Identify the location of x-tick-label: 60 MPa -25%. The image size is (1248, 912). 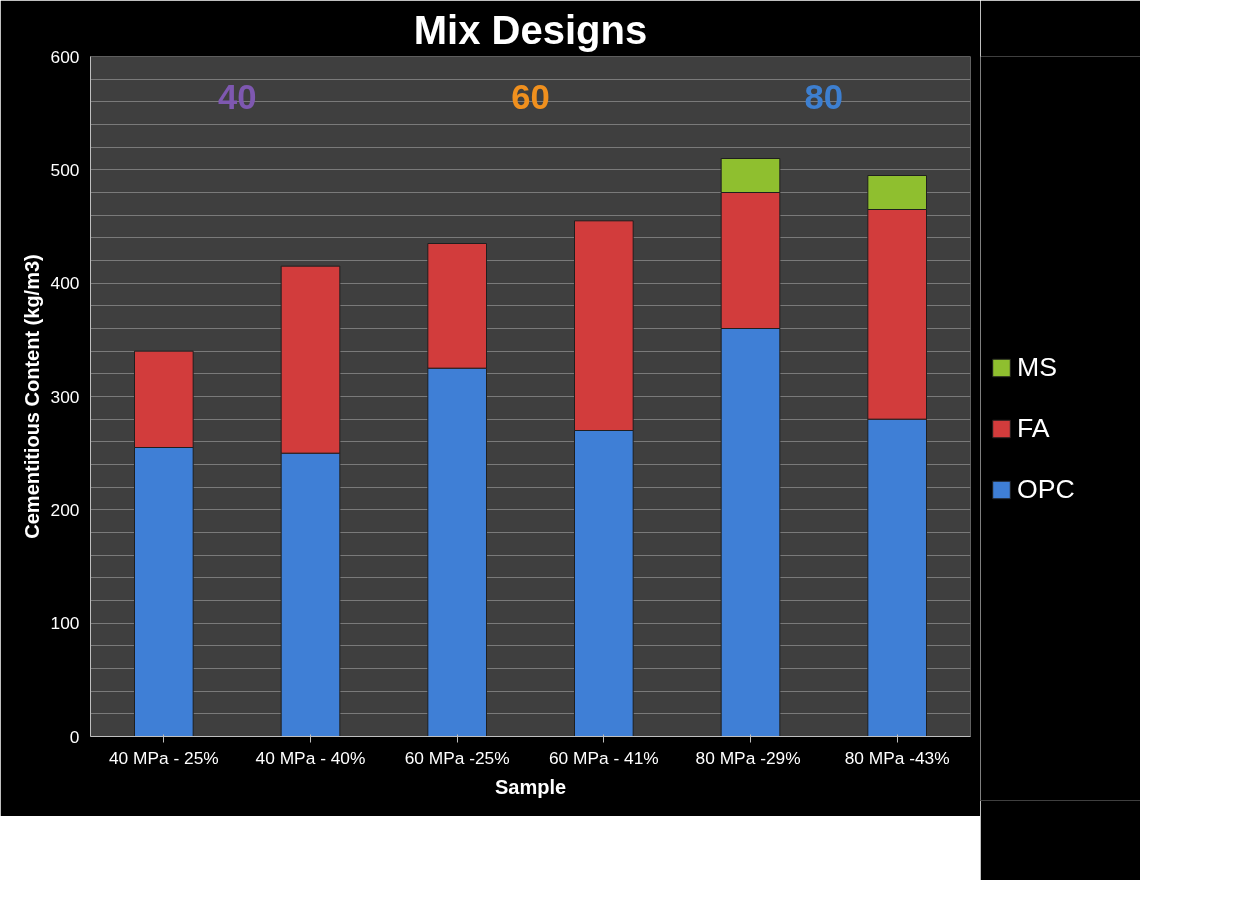
(457, 757).